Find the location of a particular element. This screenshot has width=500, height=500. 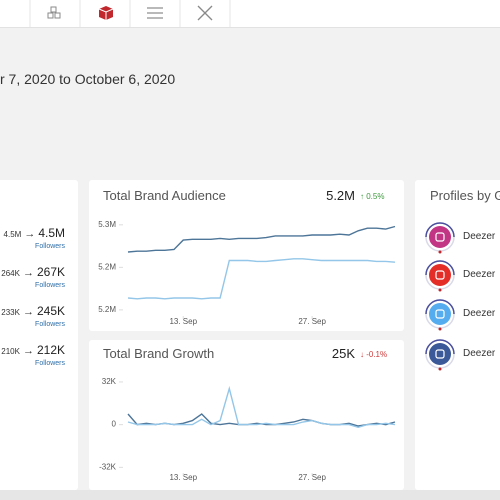

growth-row: 4.5M → 4.5M Followers is located at coordinates (34, 237).